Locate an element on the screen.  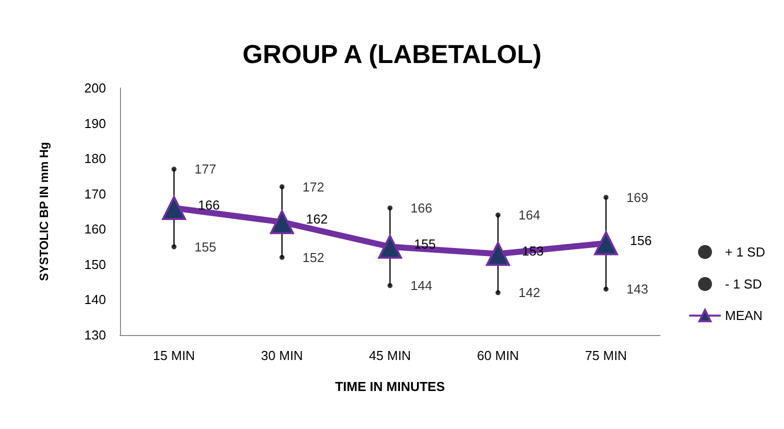
data-label: 169 is located at coordinates (637, 197).